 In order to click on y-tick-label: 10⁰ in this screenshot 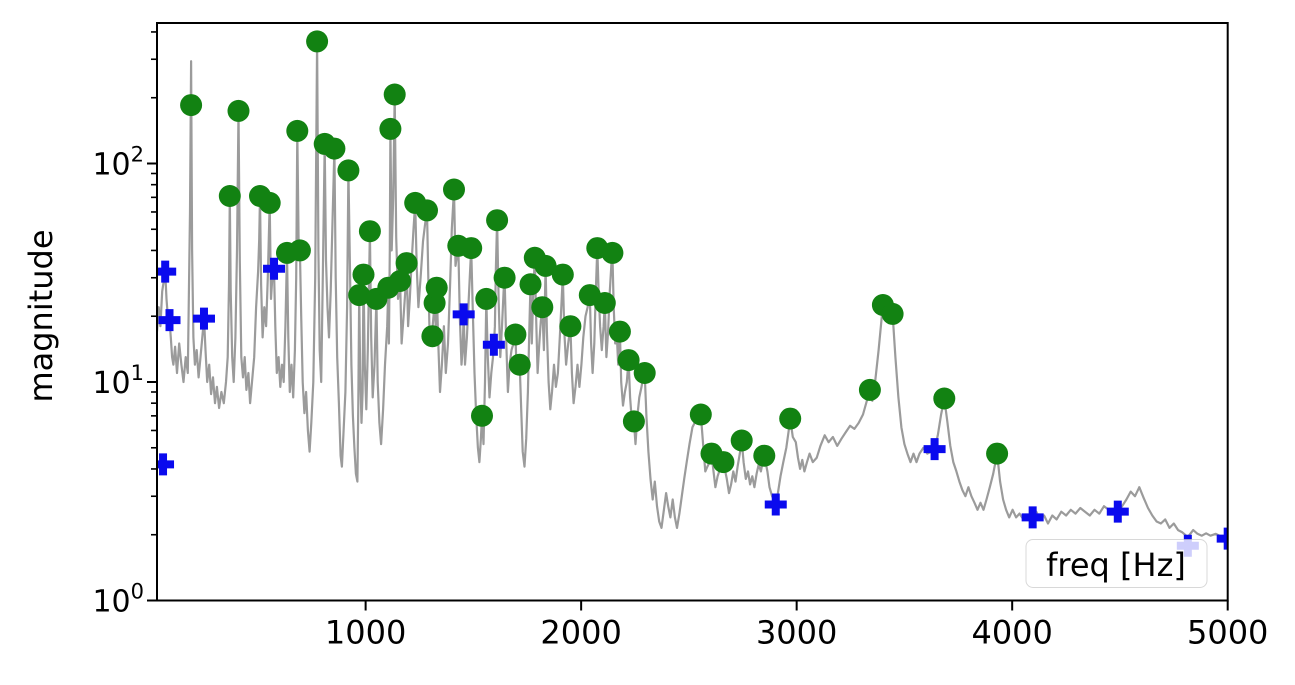, I will do `click(118, 600)`.